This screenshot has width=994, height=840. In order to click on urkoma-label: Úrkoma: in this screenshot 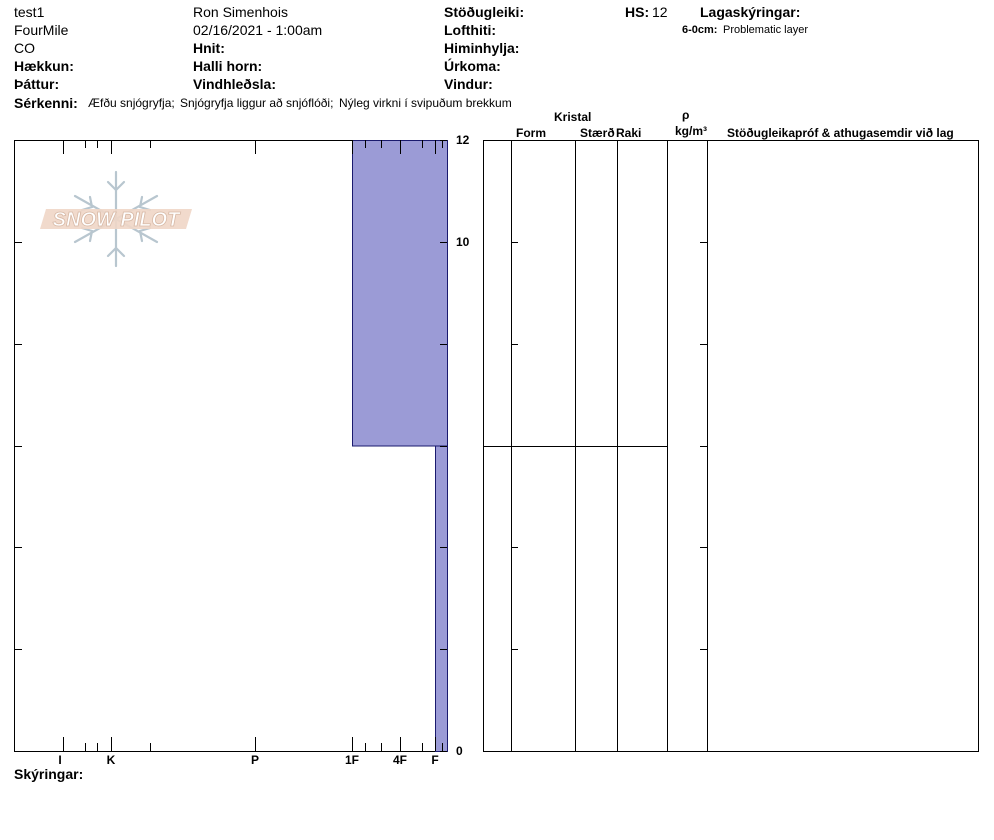, I will do `click(472, 66)`.